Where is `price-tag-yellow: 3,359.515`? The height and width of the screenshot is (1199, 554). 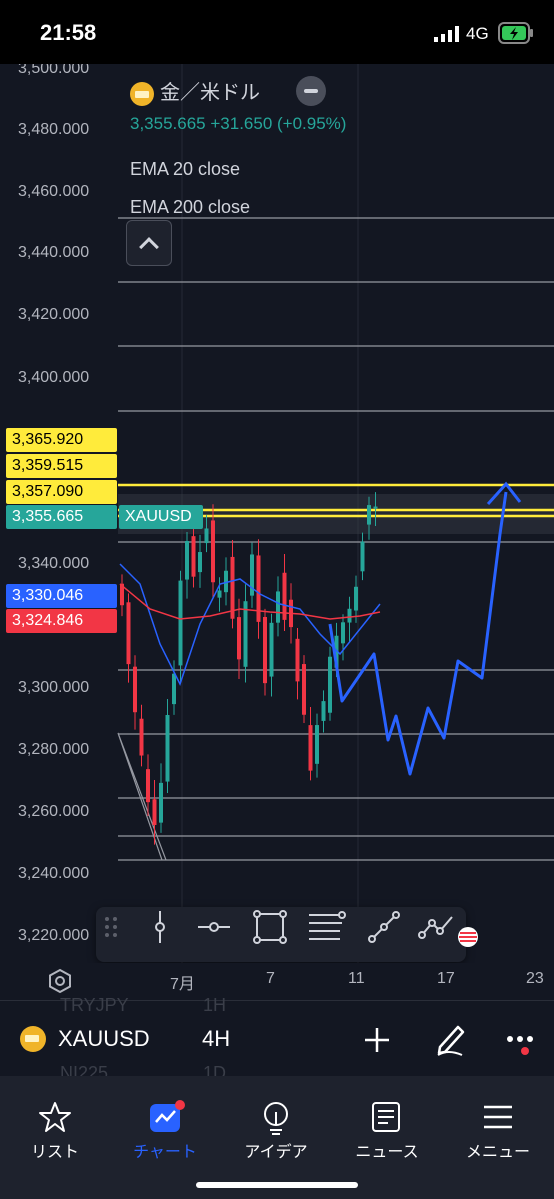 price-tag-yellow: 3,359.515 is located at coordinates (61, 466).